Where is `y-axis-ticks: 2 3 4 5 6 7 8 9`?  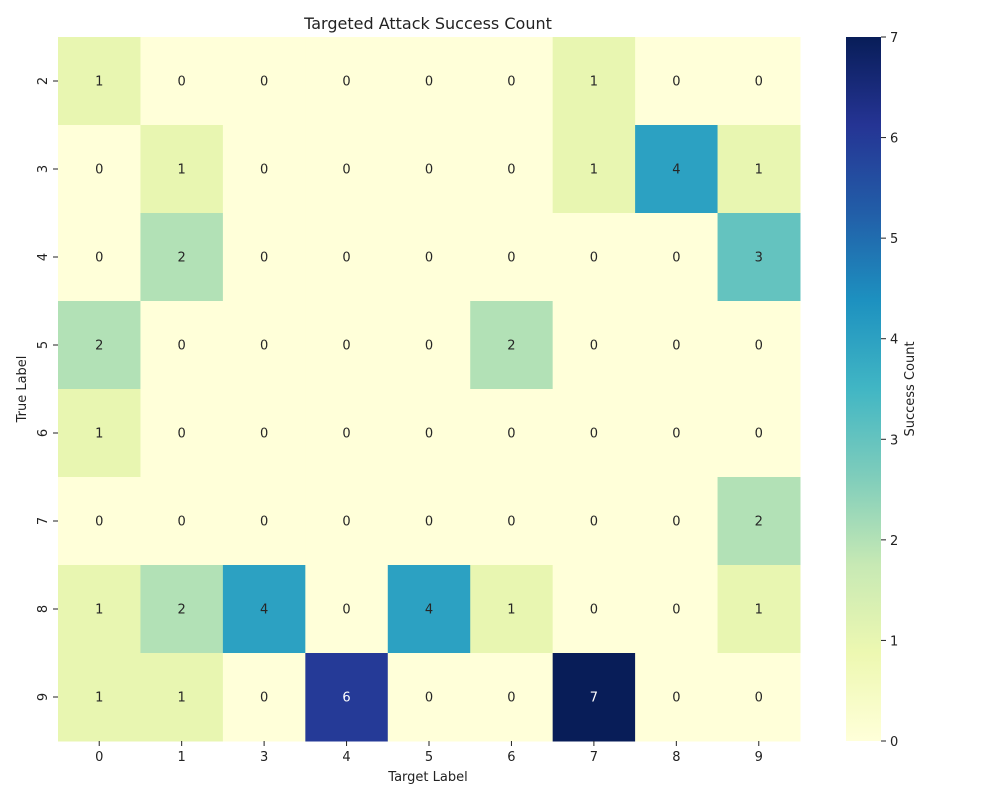 y-axis-ticks: 2 3 4 5 6 7 8 9 is located at coordinates (47, 389).